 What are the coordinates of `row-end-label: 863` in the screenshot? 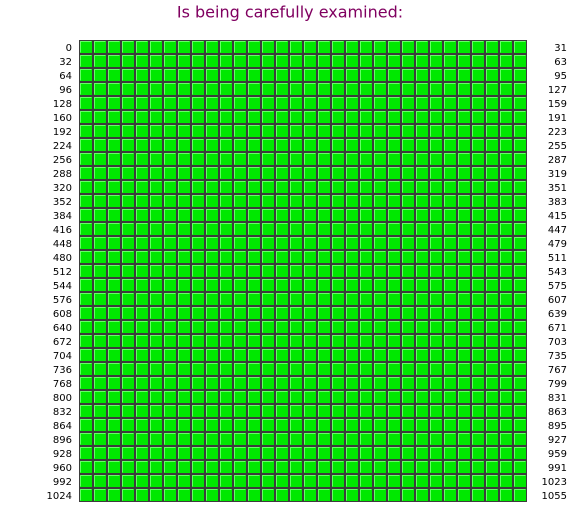 It's located at (557, 412).